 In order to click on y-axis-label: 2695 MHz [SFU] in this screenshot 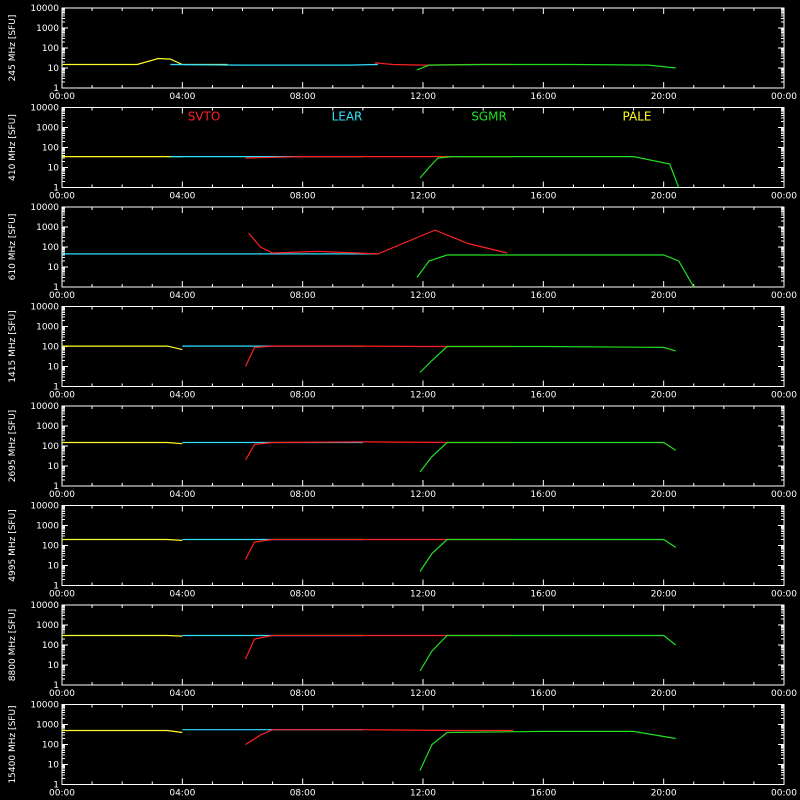, I will do `click(13, 446)`.